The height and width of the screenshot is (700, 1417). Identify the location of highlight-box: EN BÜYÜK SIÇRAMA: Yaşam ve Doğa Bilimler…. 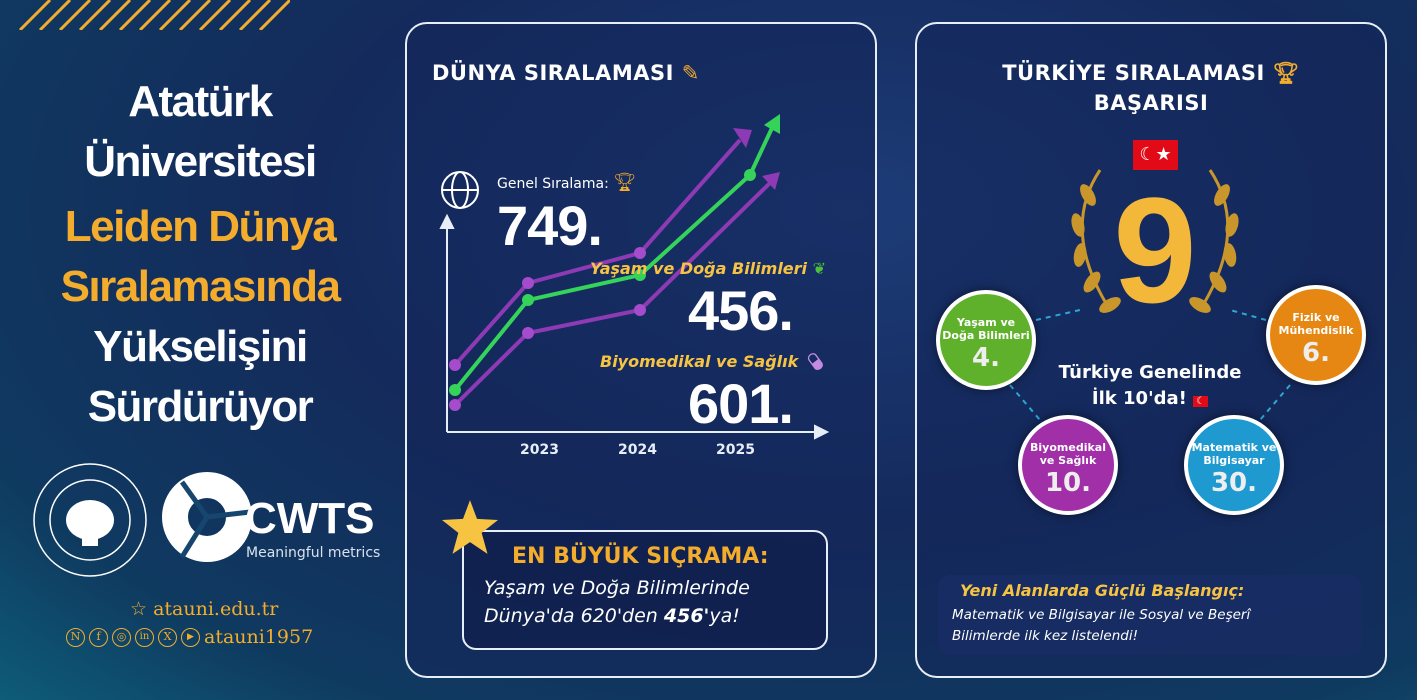
(645, 590).